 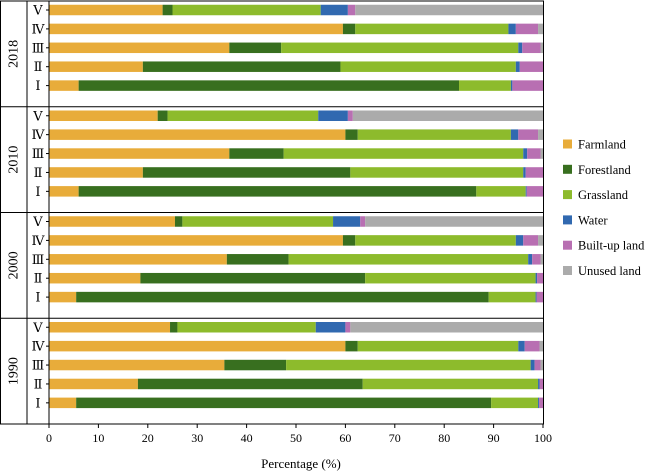 What do you see at coordinates (585, 220) in the screenshot?
I see `legend-item: Water` at bounding box center [585, 220].